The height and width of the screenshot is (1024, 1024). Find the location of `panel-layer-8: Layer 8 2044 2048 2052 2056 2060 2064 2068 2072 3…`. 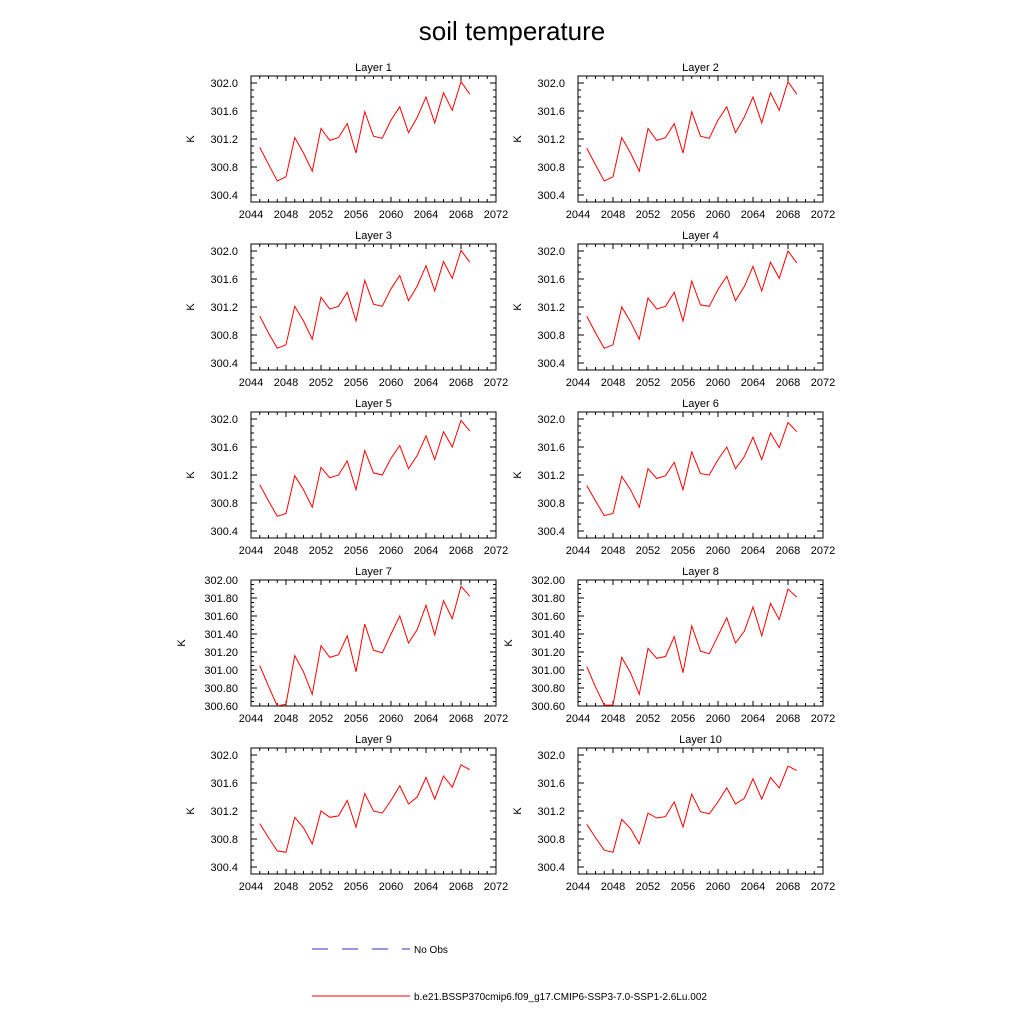

panel-layer-8: Layer 8 2044 2048 2052 2056 2060 2064 2068 2072 3… is located at coordinates (669, 645).